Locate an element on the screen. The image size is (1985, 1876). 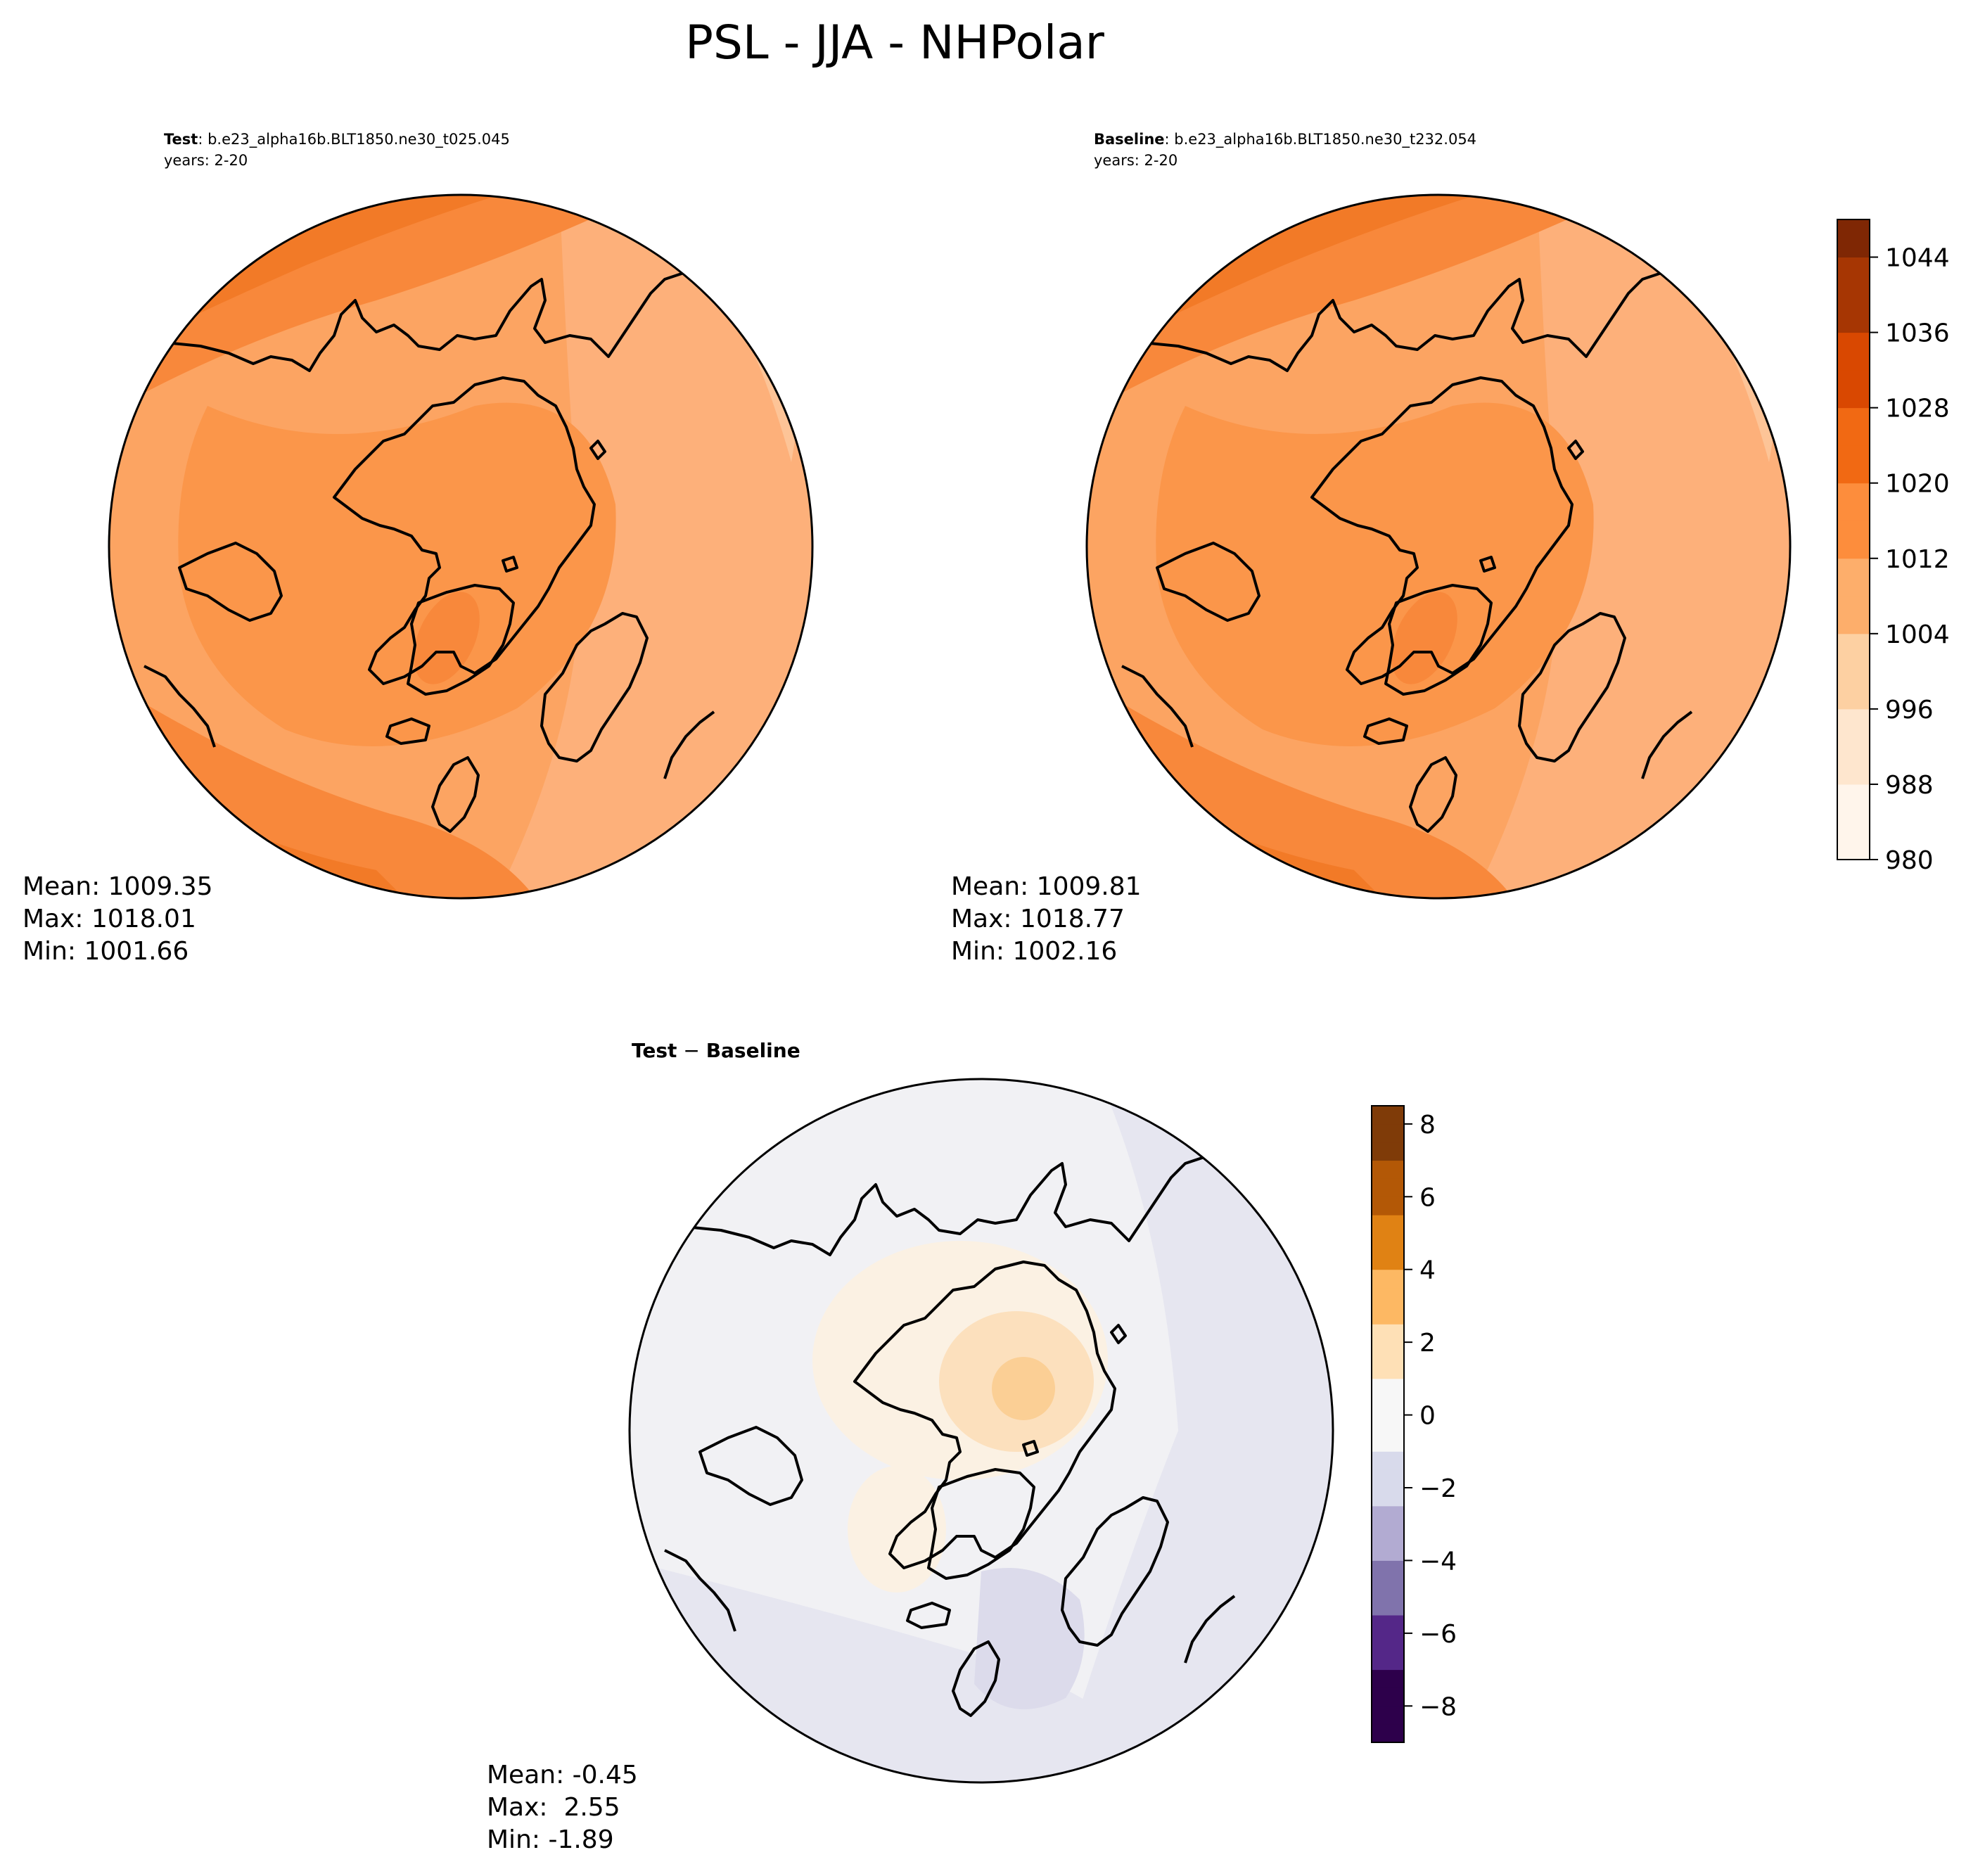
map-diff-boundary is located at coordinates (981, 1431).